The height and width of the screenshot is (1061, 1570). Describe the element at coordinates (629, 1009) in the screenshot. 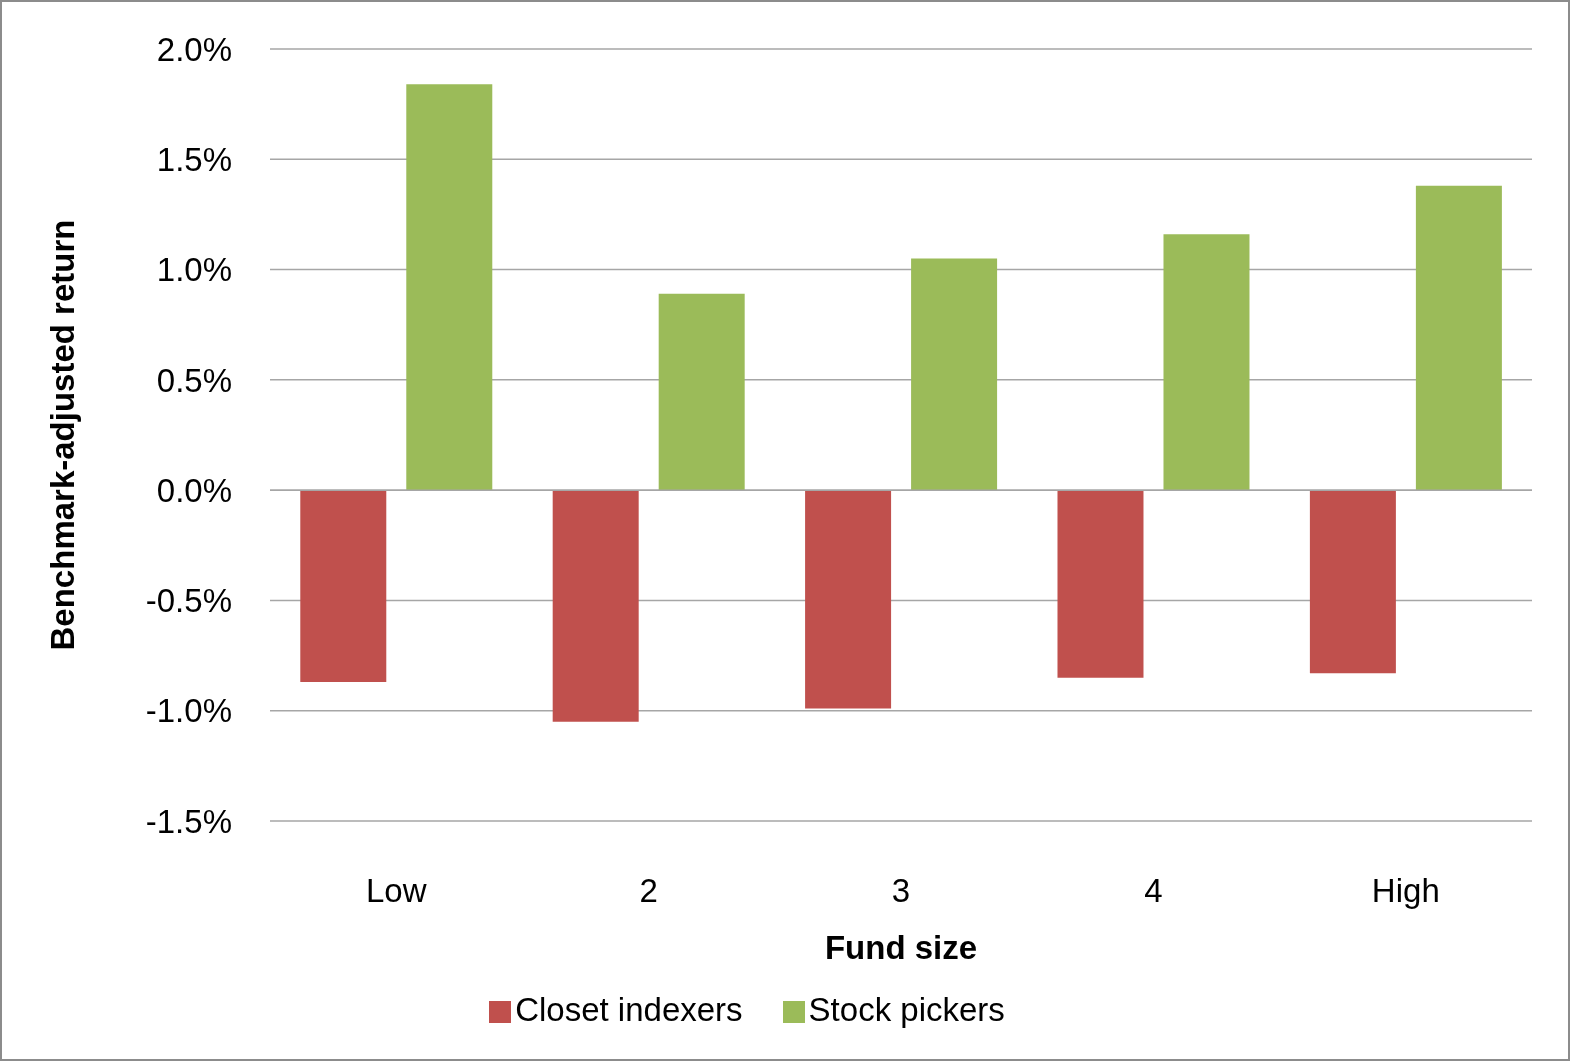

I see `legend-label: Closet indexers` at that location.